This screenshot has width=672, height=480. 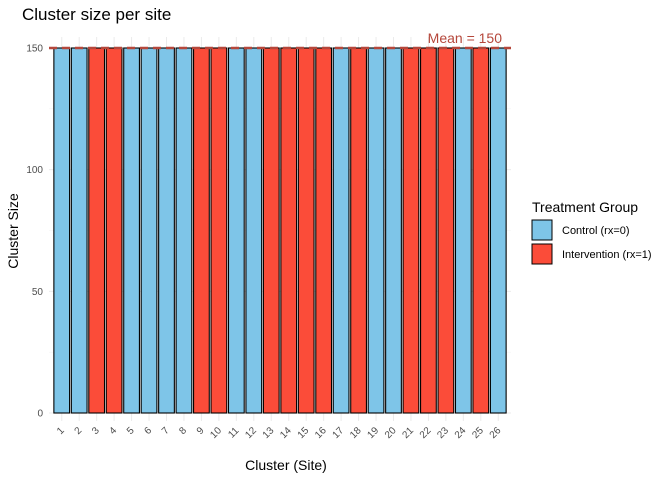 What do you see at coordinates (201, 431) in the screenshot?
I see `x-tick-label: 9` at bounding box center [201, 431].